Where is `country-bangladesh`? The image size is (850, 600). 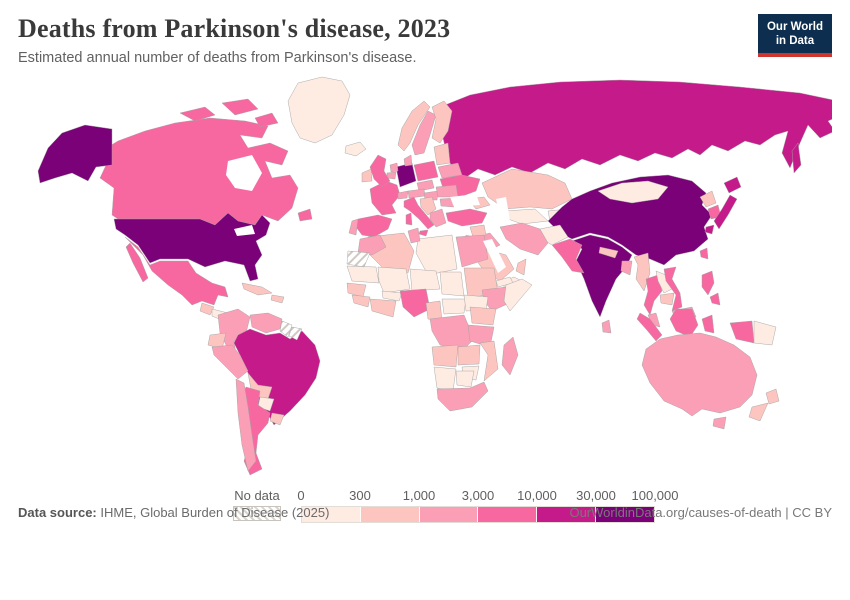 country-bangladesh is located at coordinates (626, 268).